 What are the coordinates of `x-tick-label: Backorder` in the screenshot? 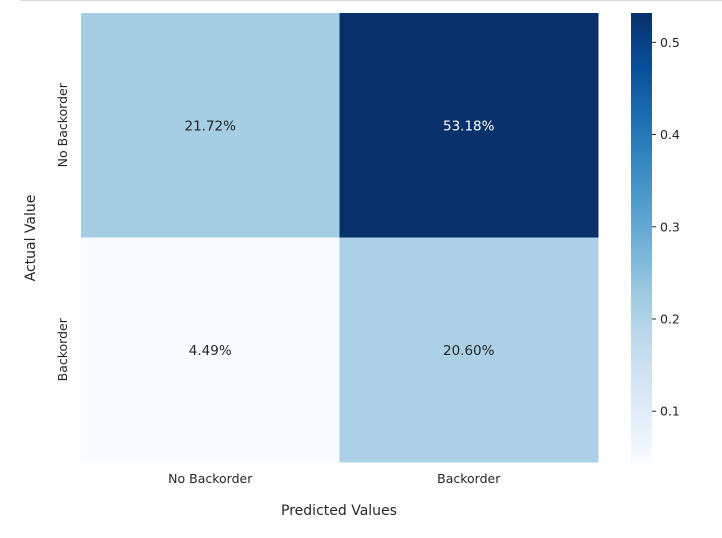 It's located at (469, 478).